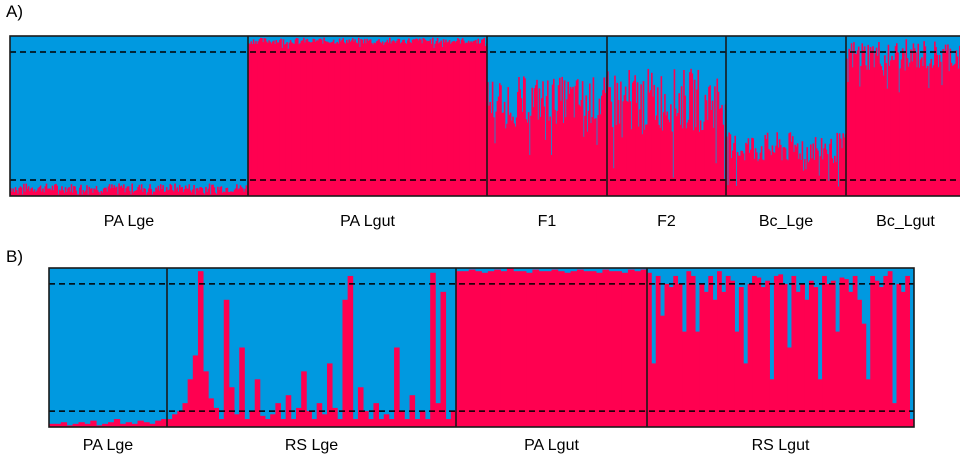  Describe the element at coordinates (666, 221) in the screenshot. I see `group-label: F2` at that location.